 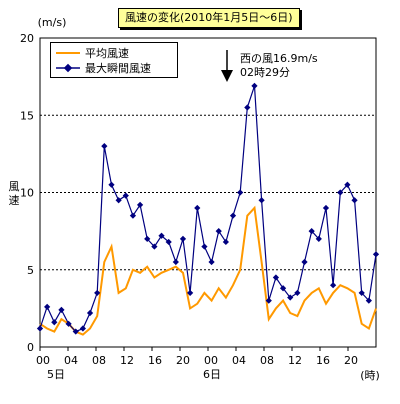 I want to click on y-tick-label: 10, so click(x=27, y=193).